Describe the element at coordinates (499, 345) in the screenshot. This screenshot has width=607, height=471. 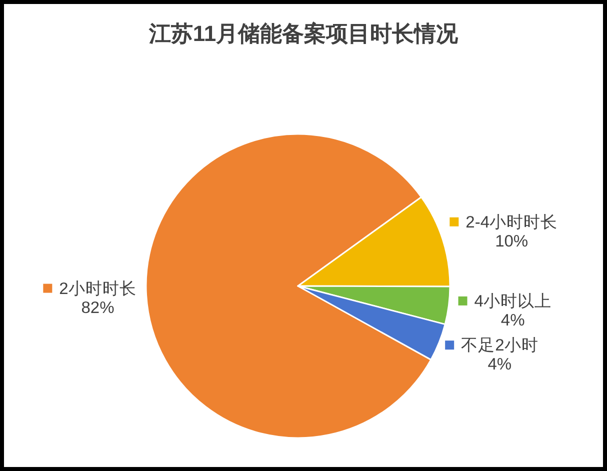
I see `legend-label: 不足2小时` at that location.